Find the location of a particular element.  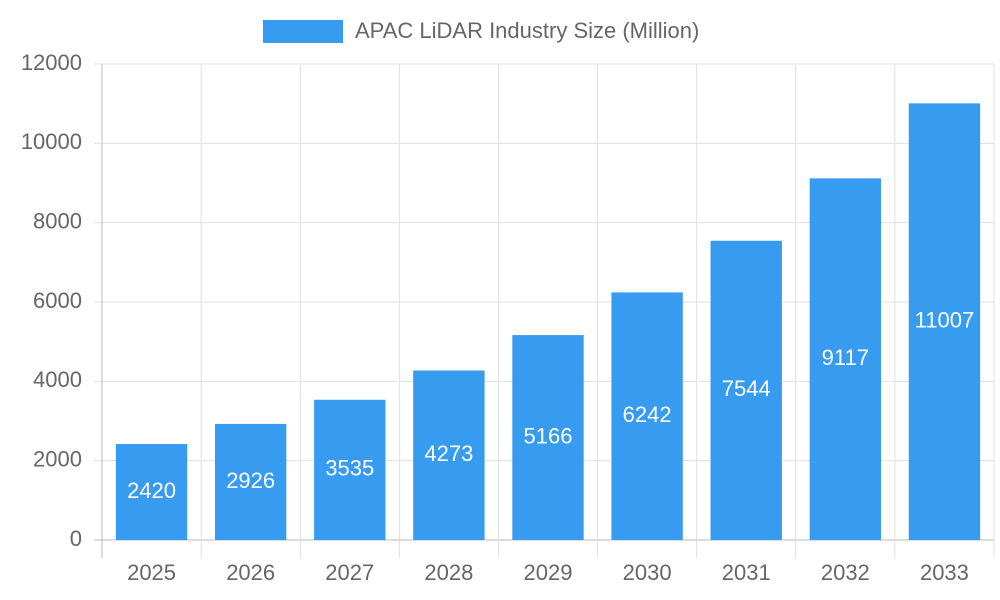

x-tick-label: 2033 is located at coordinates (944, 572).